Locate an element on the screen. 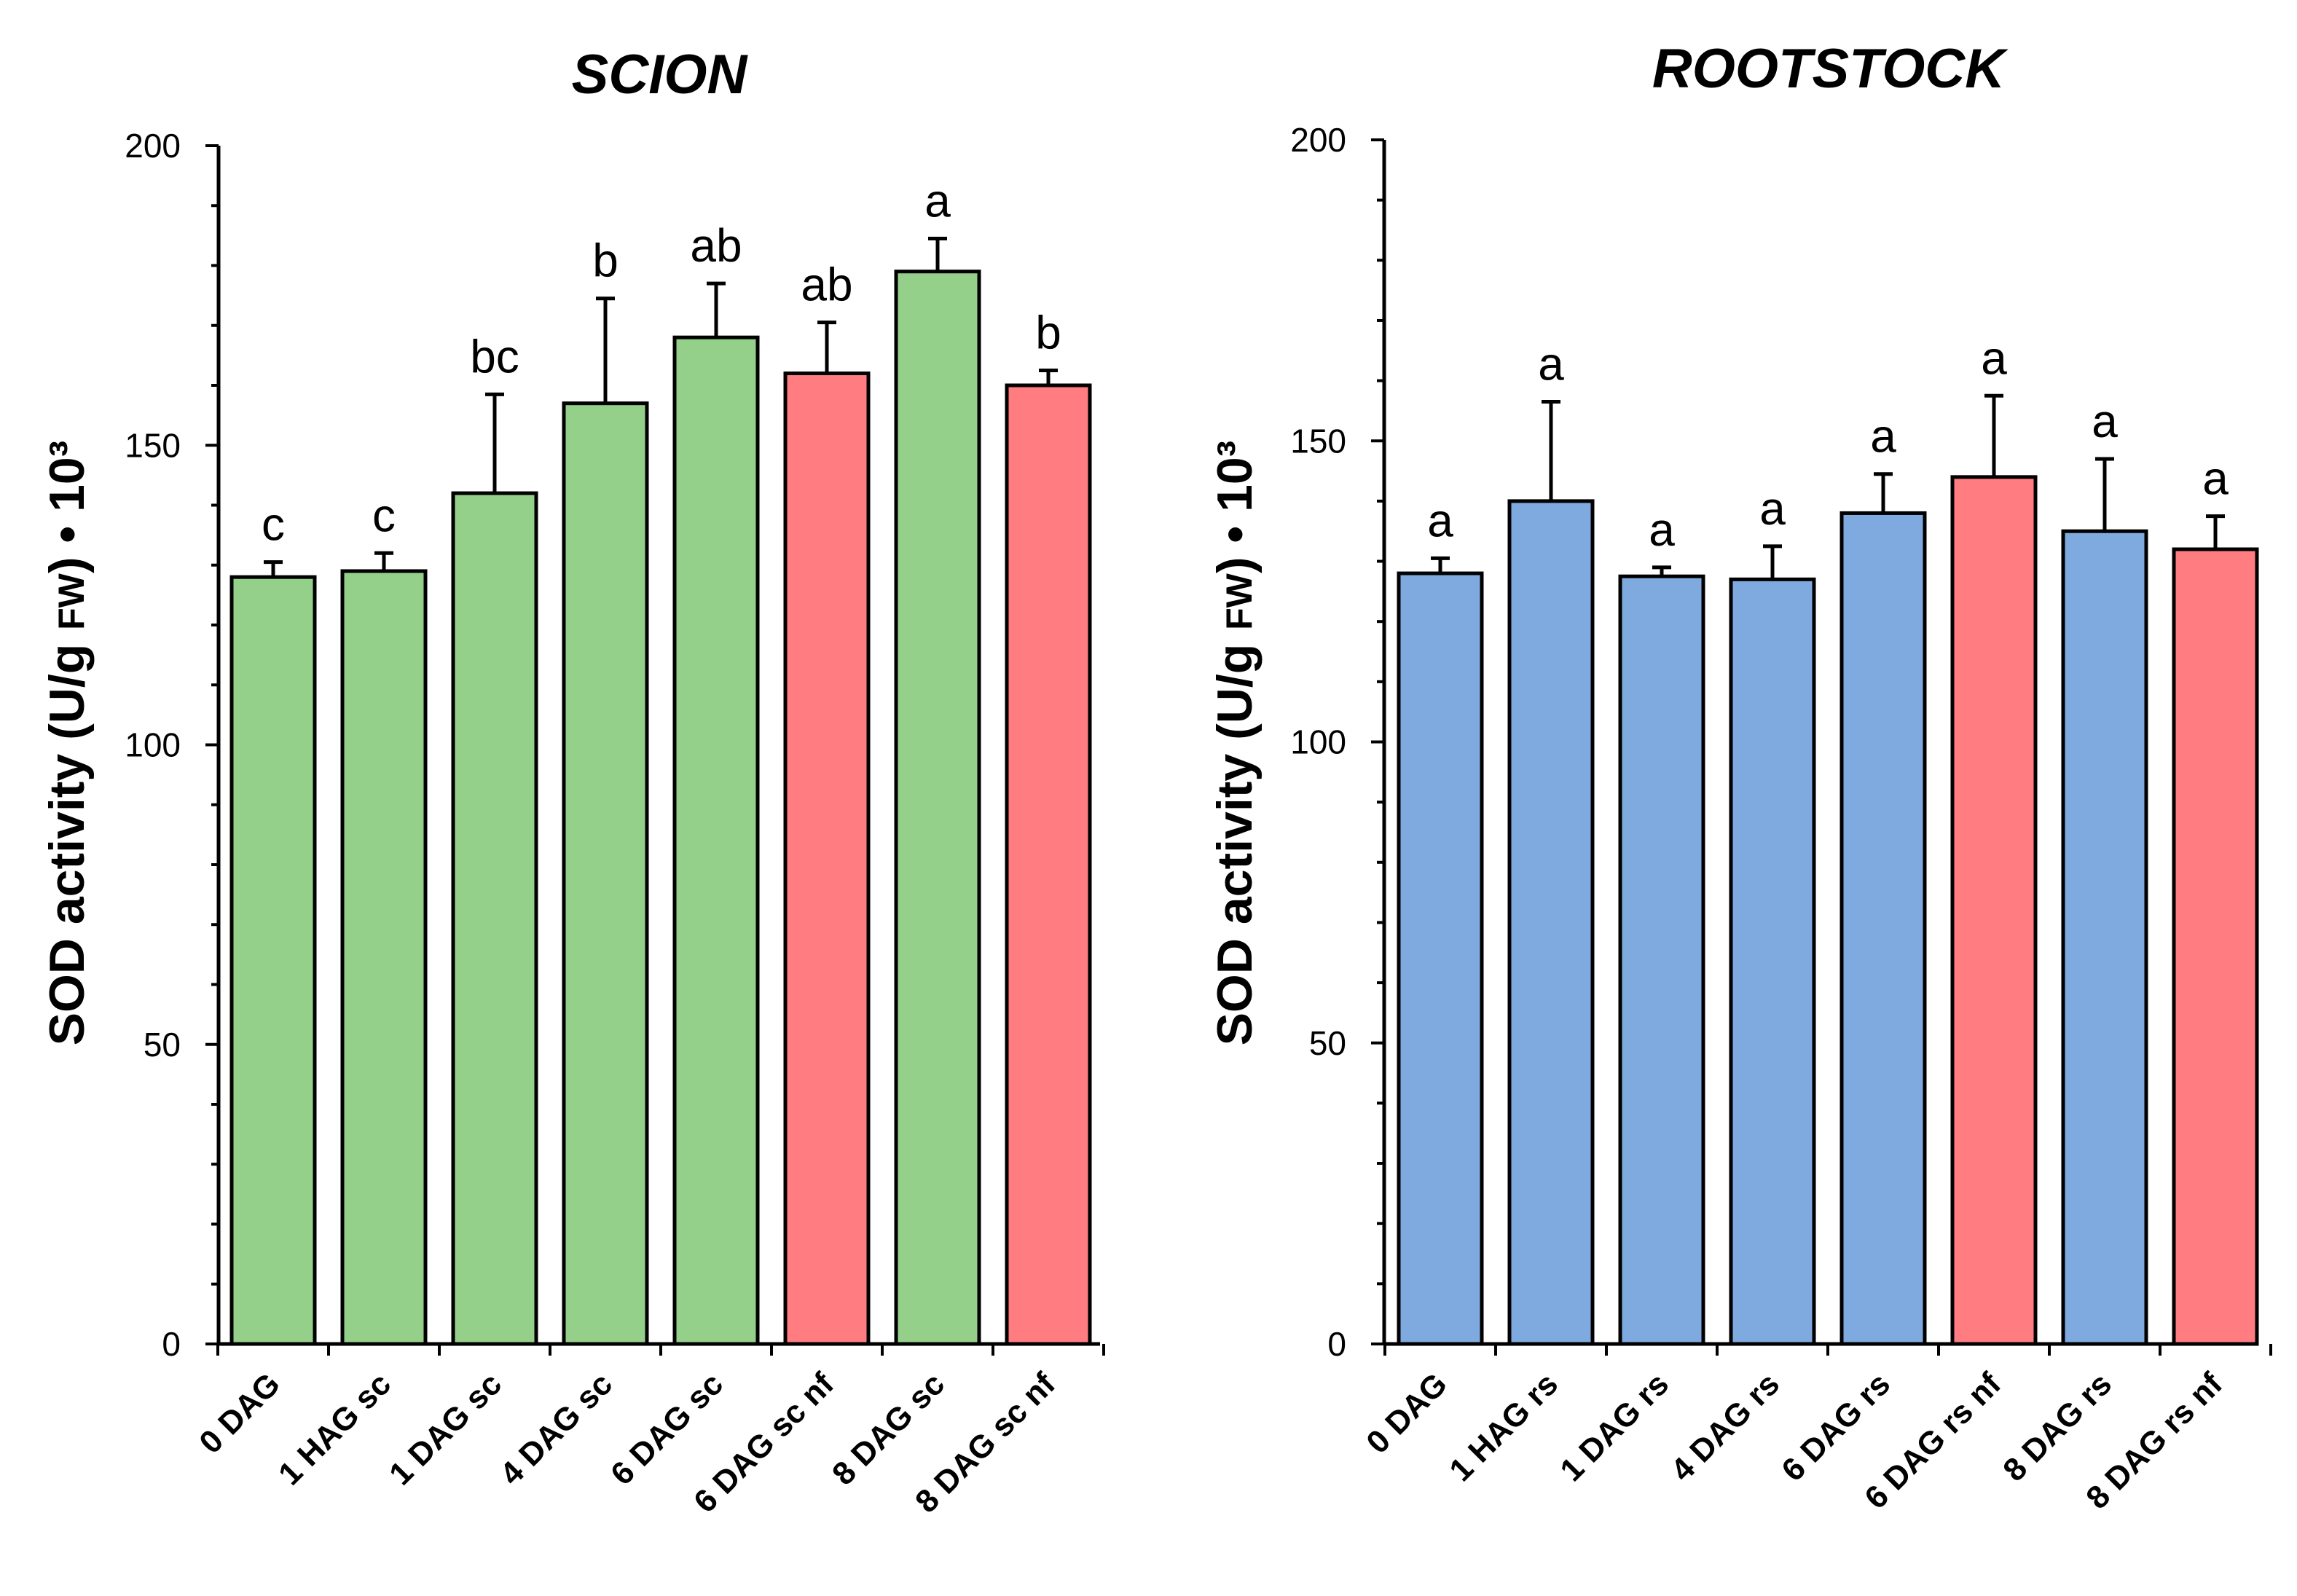 The image size is (2297, 1596). x-tick-label: 4 DAG sc is located at coordinates (556, 1429).